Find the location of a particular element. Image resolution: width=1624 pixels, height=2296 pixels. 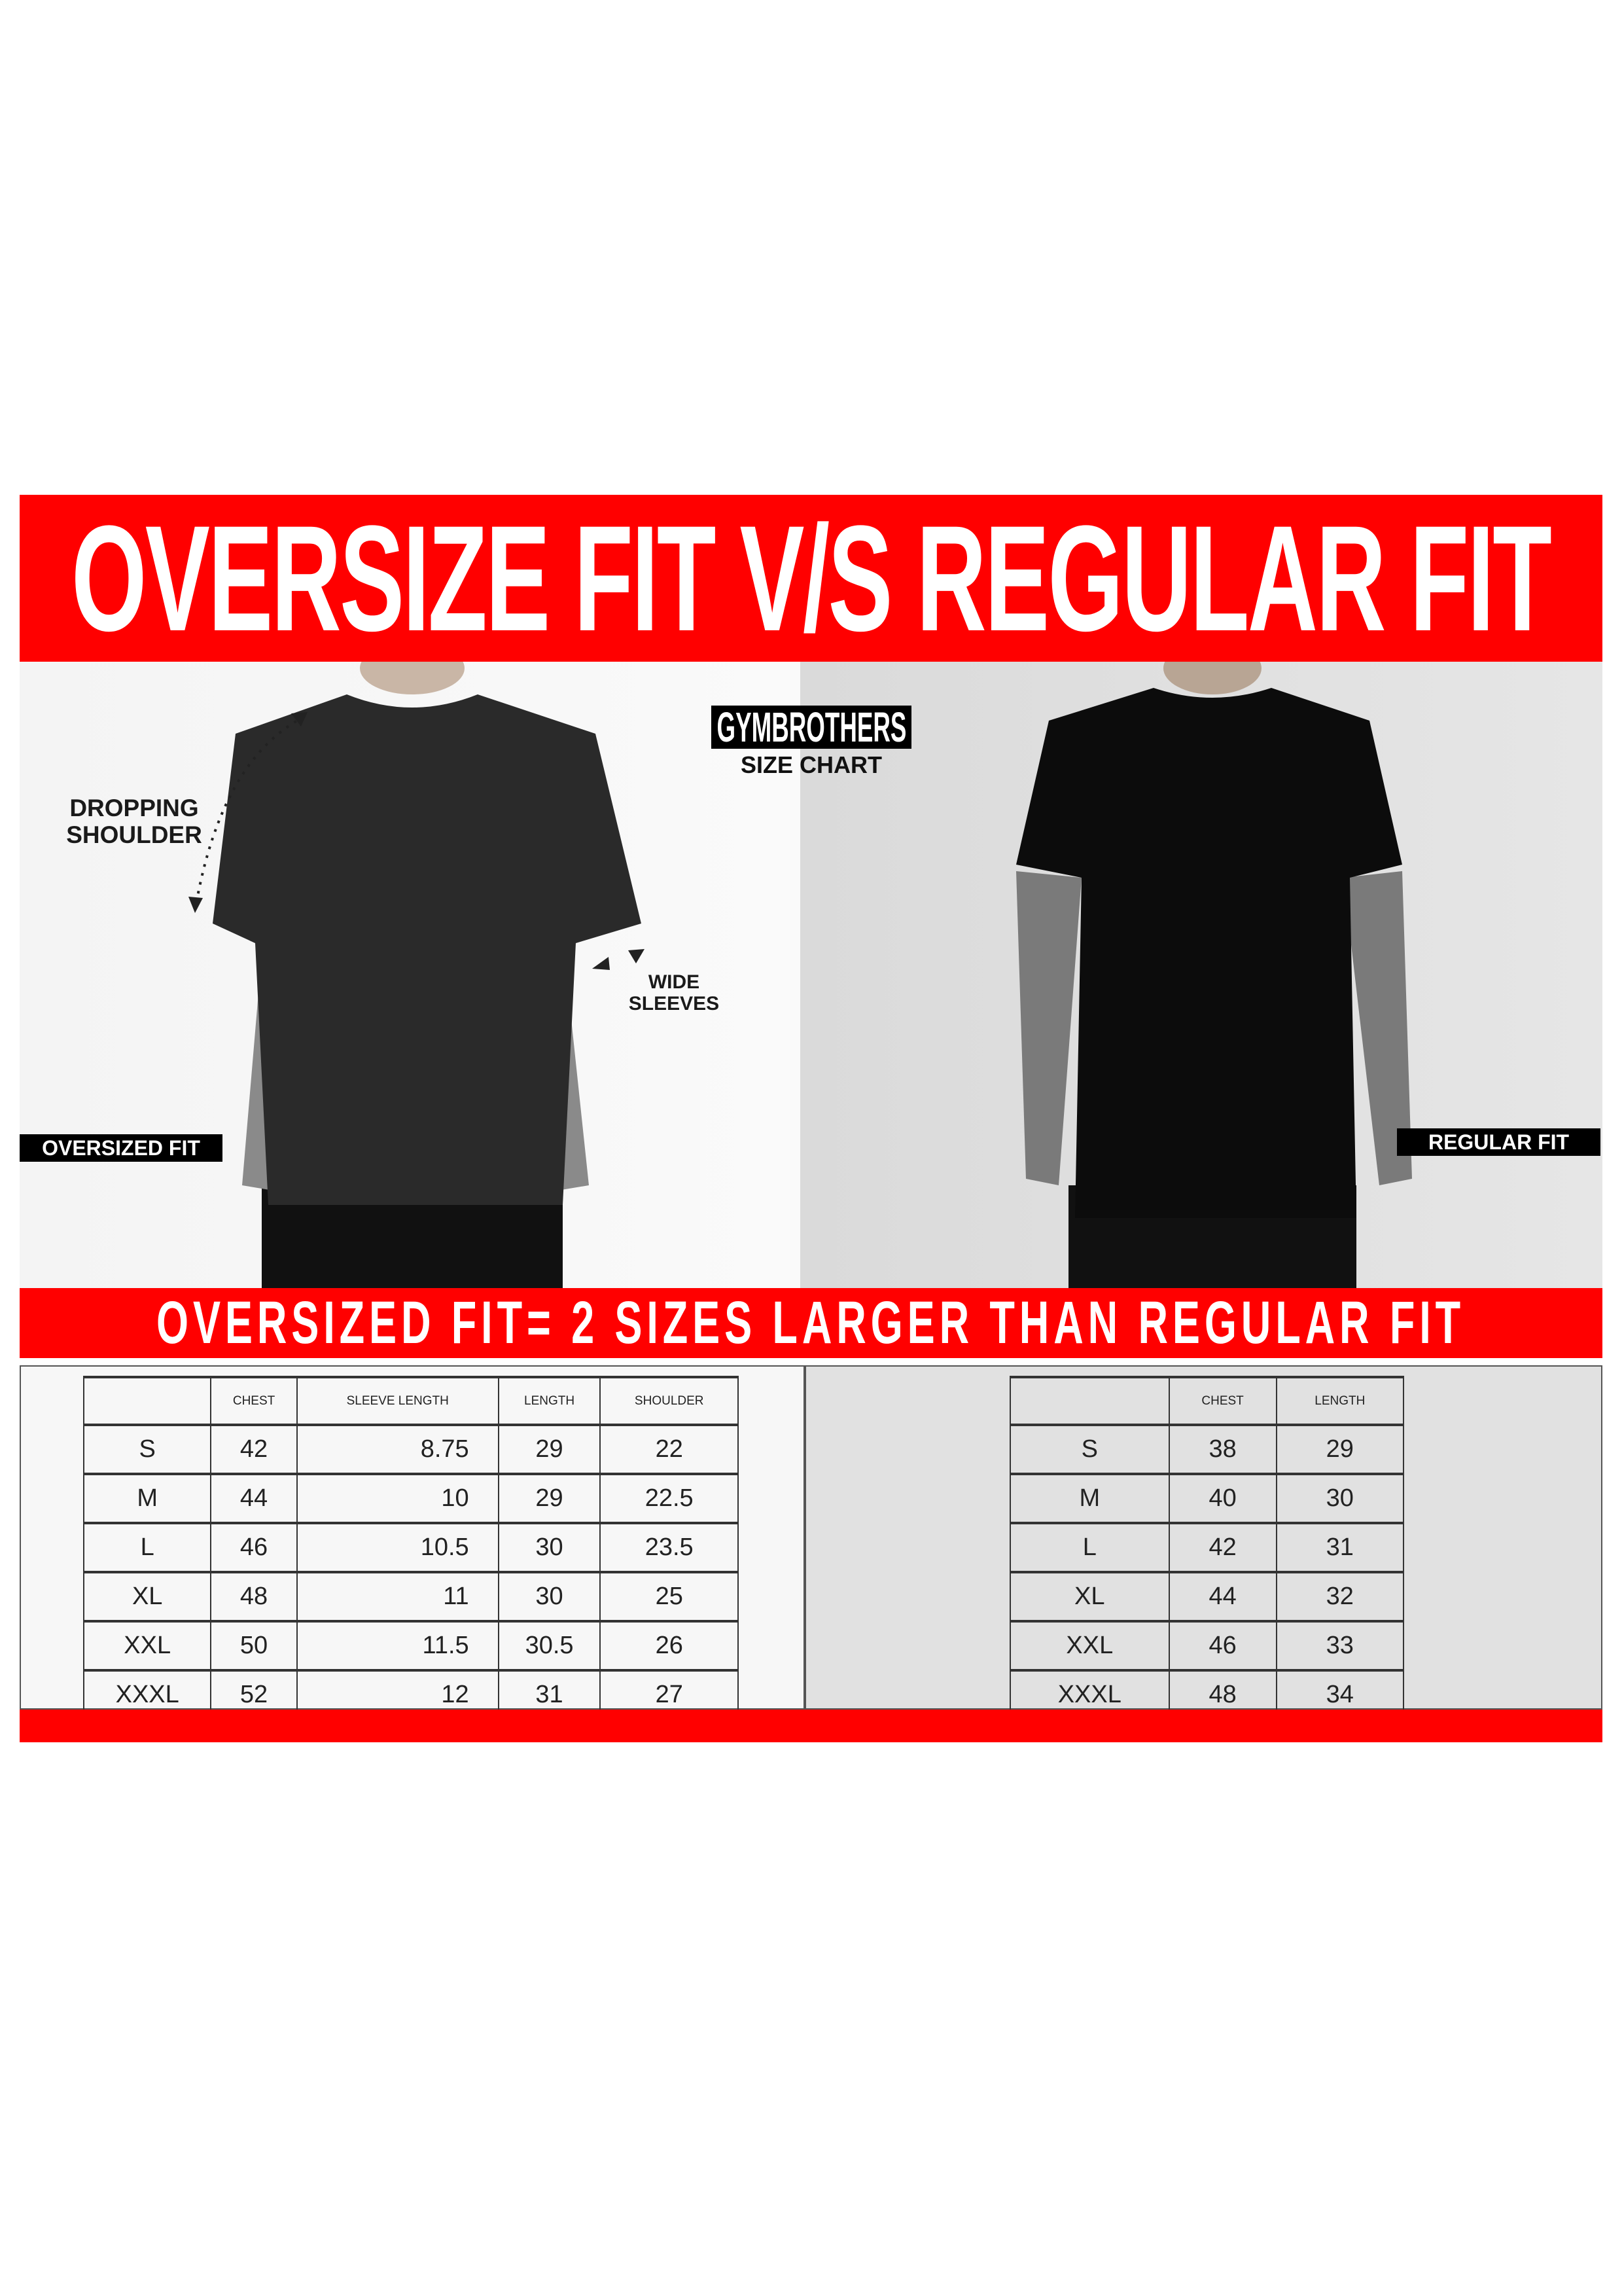

table-row: XXL 50 11.5 30.5 26 is located at coordinates (410, 1646).